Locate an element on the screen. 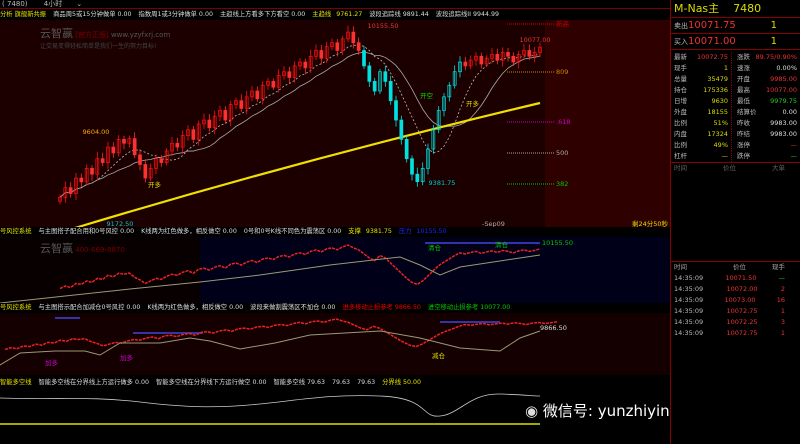  period-selector: 4小时 is located at coordinates (53, 4).